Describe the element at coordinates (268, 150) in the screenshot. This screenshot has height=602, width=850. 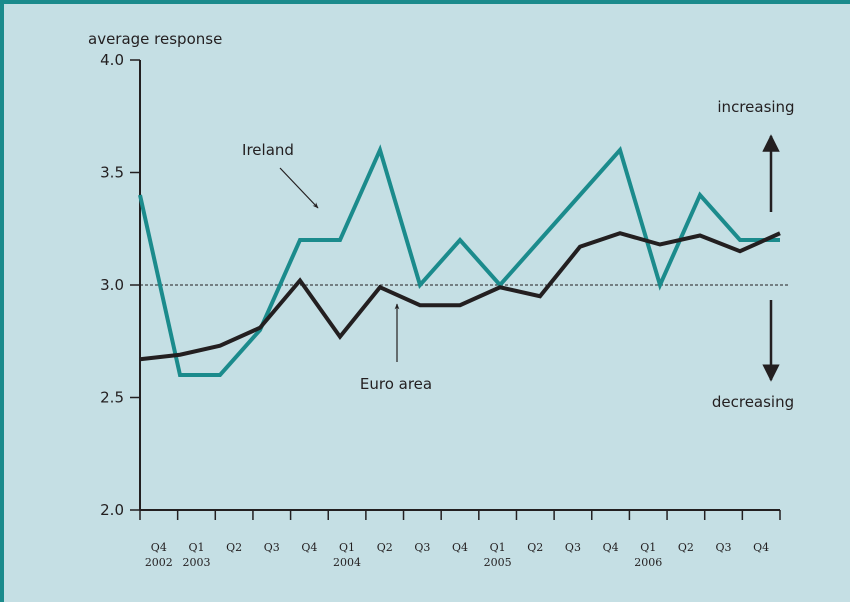
I see `ireland-label: Ireland` at that location.